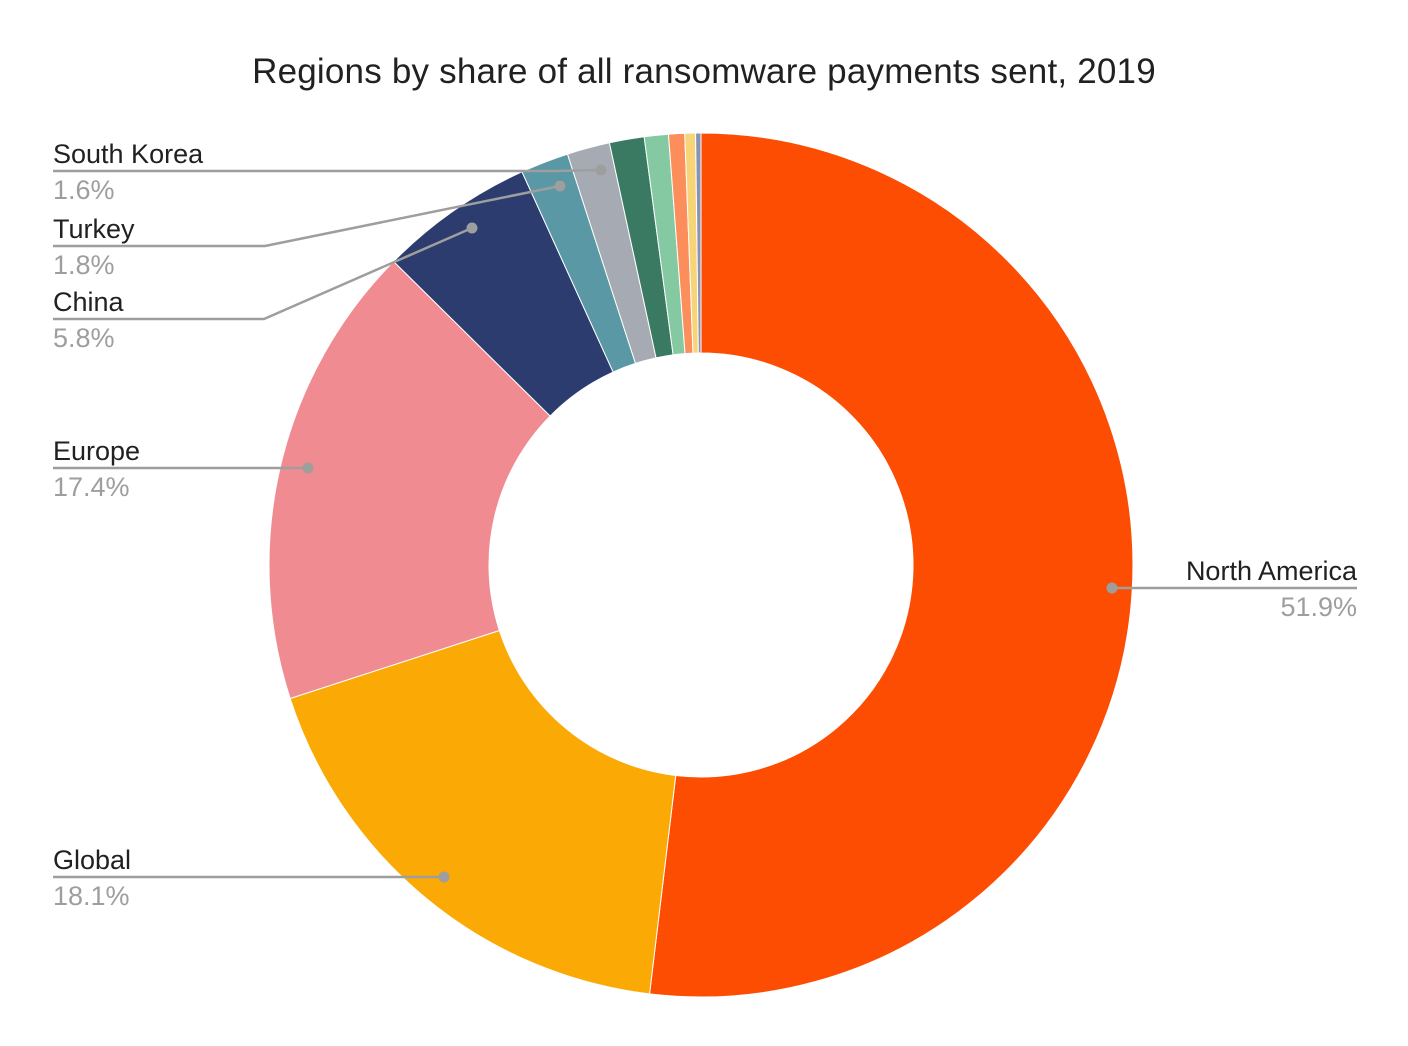 Image resolution: width=1408 pixels, height=1046 pixels. I want to click on callout-europe-label: Europe, so click(97, 451).